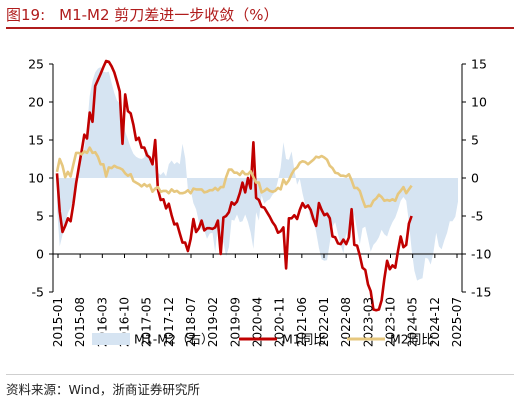 This screenshot has height=402, width=520. Describe the element at coordinates (324, 322) in the screenshot. I see `x-tick-label: 2022-01` at that location.